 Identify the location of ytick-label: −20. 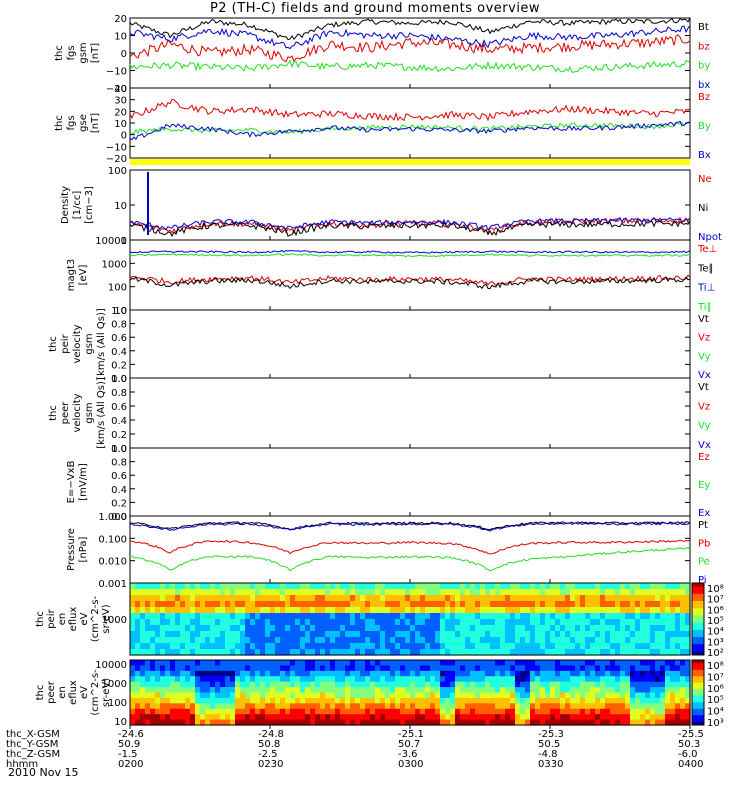
(116, 159).